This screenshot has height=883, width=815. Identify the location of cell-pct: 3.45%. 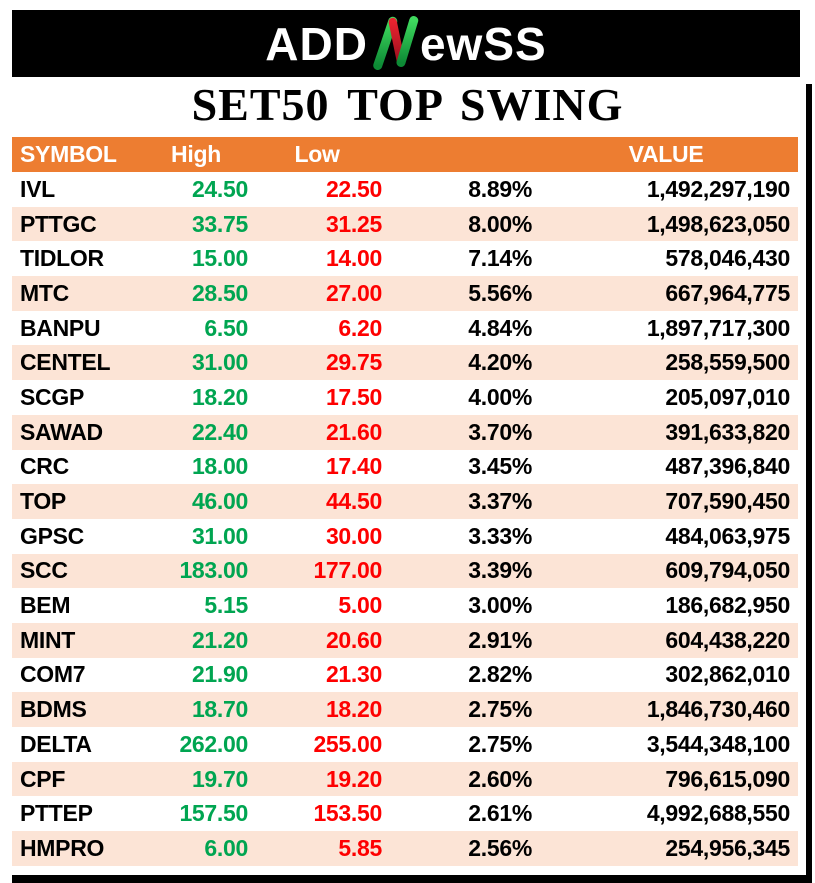
(500, 466).